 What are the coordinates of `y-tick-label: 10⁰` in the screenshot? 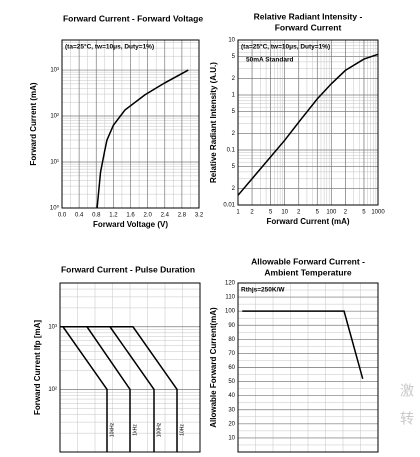 It's located at (55, 208).